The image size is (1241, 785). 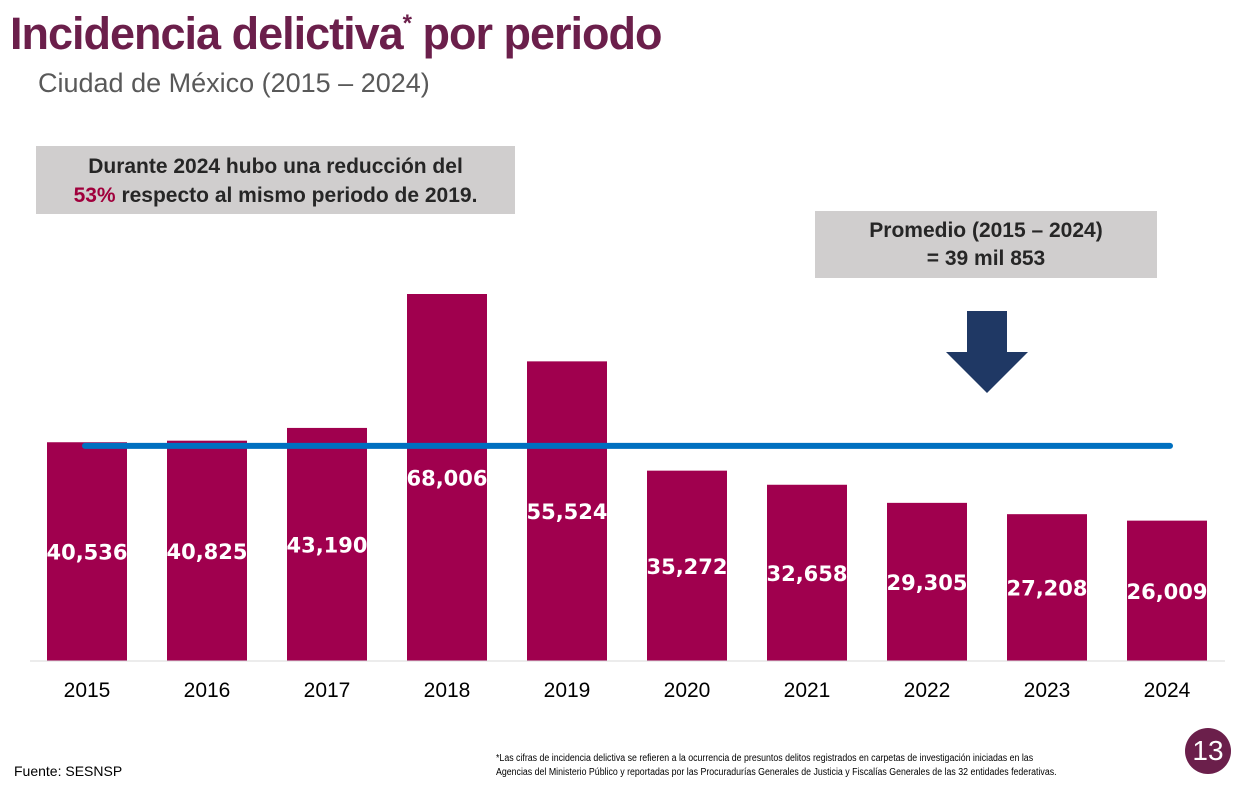 What do you see at coordinates (207, 690) in the screenshot?
I see `x-tick-2016: 2016` at bounding box center [207, 690].